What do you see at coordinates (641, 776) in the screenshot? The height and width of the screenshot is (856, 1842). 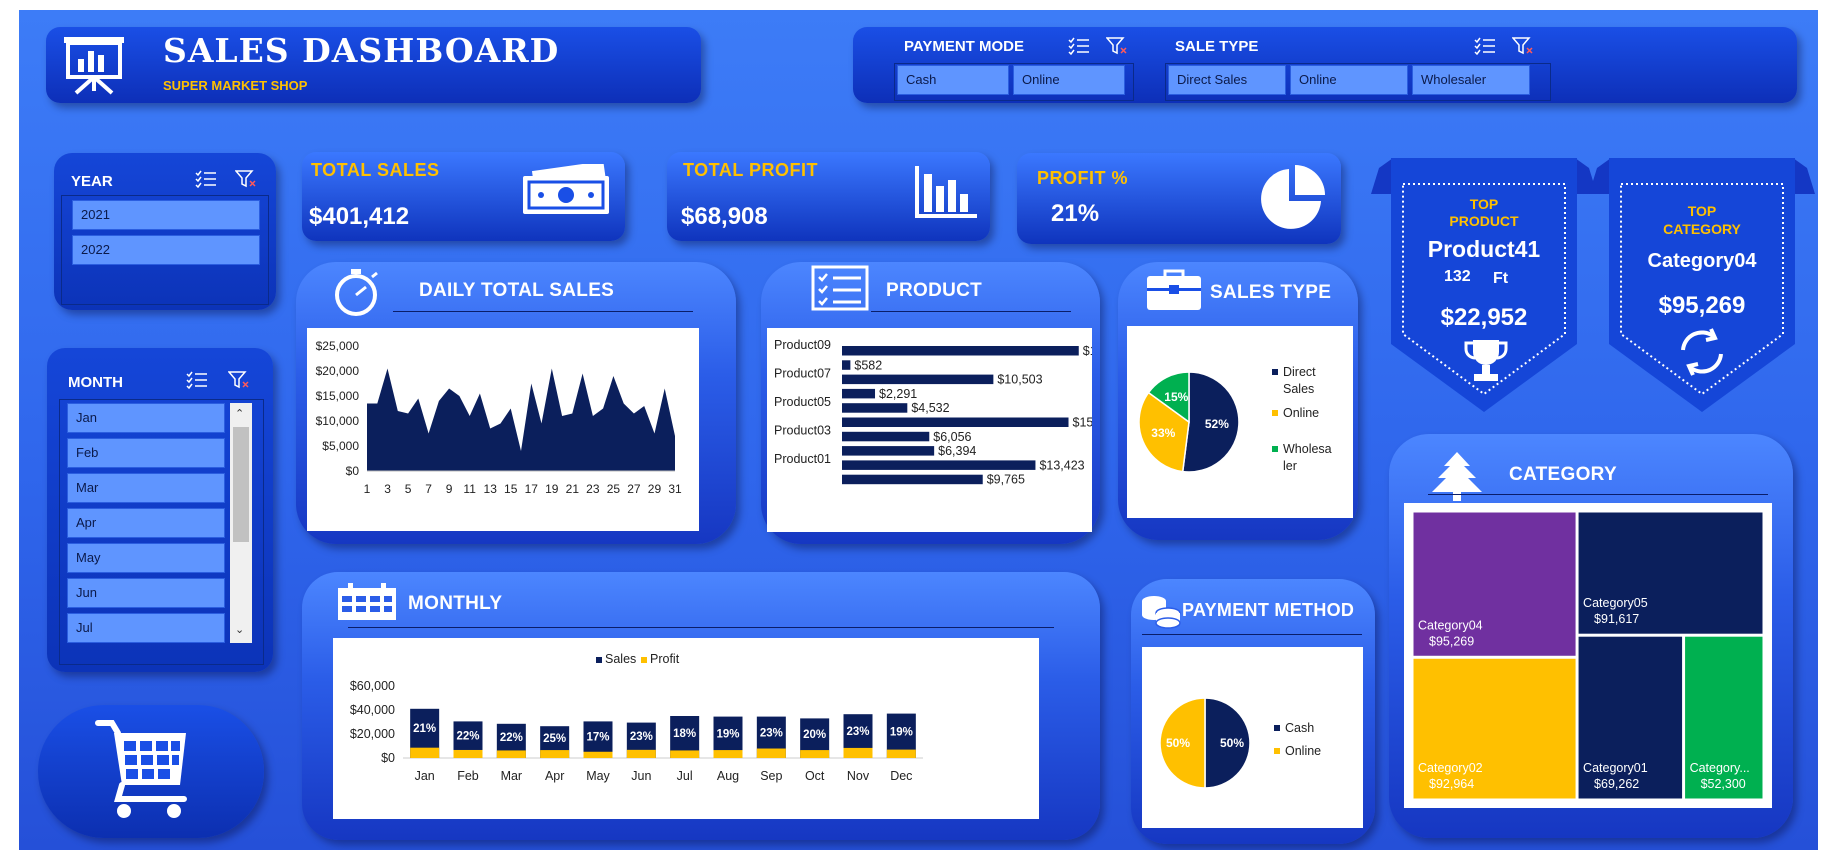 I see `x-tick-label: Jun` at bounding box center [641, 776].